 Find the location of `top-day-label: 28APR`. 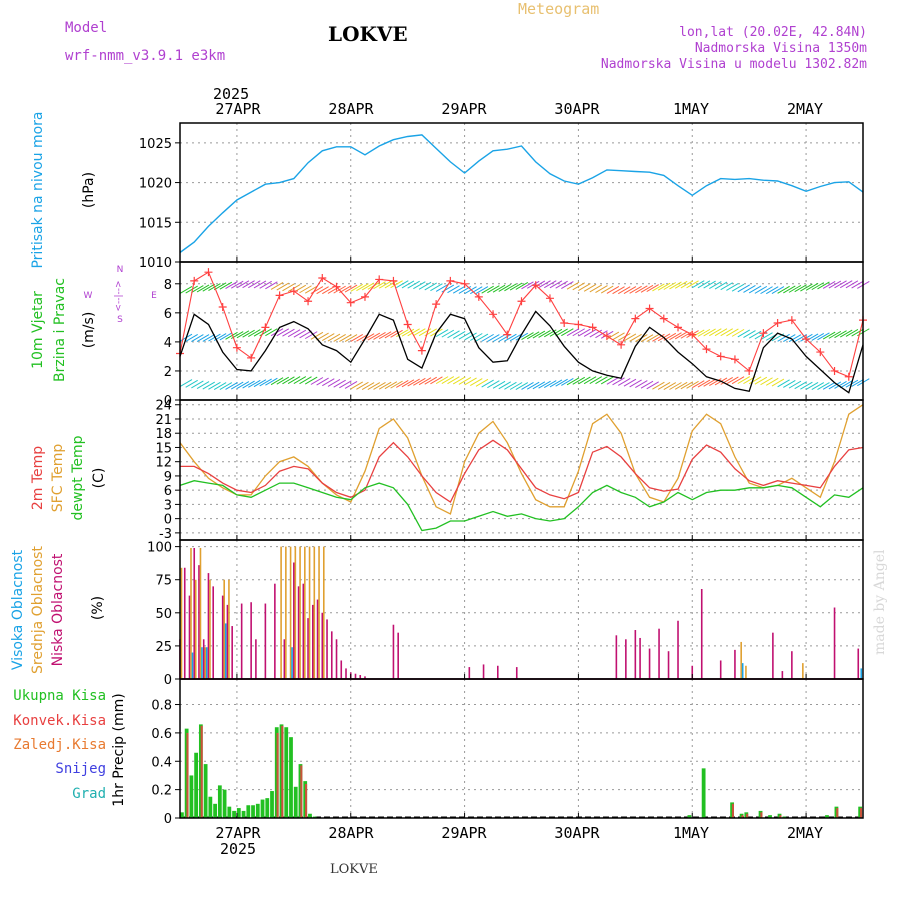

top-day-label: 28APR is located at coordinates (351, 109).